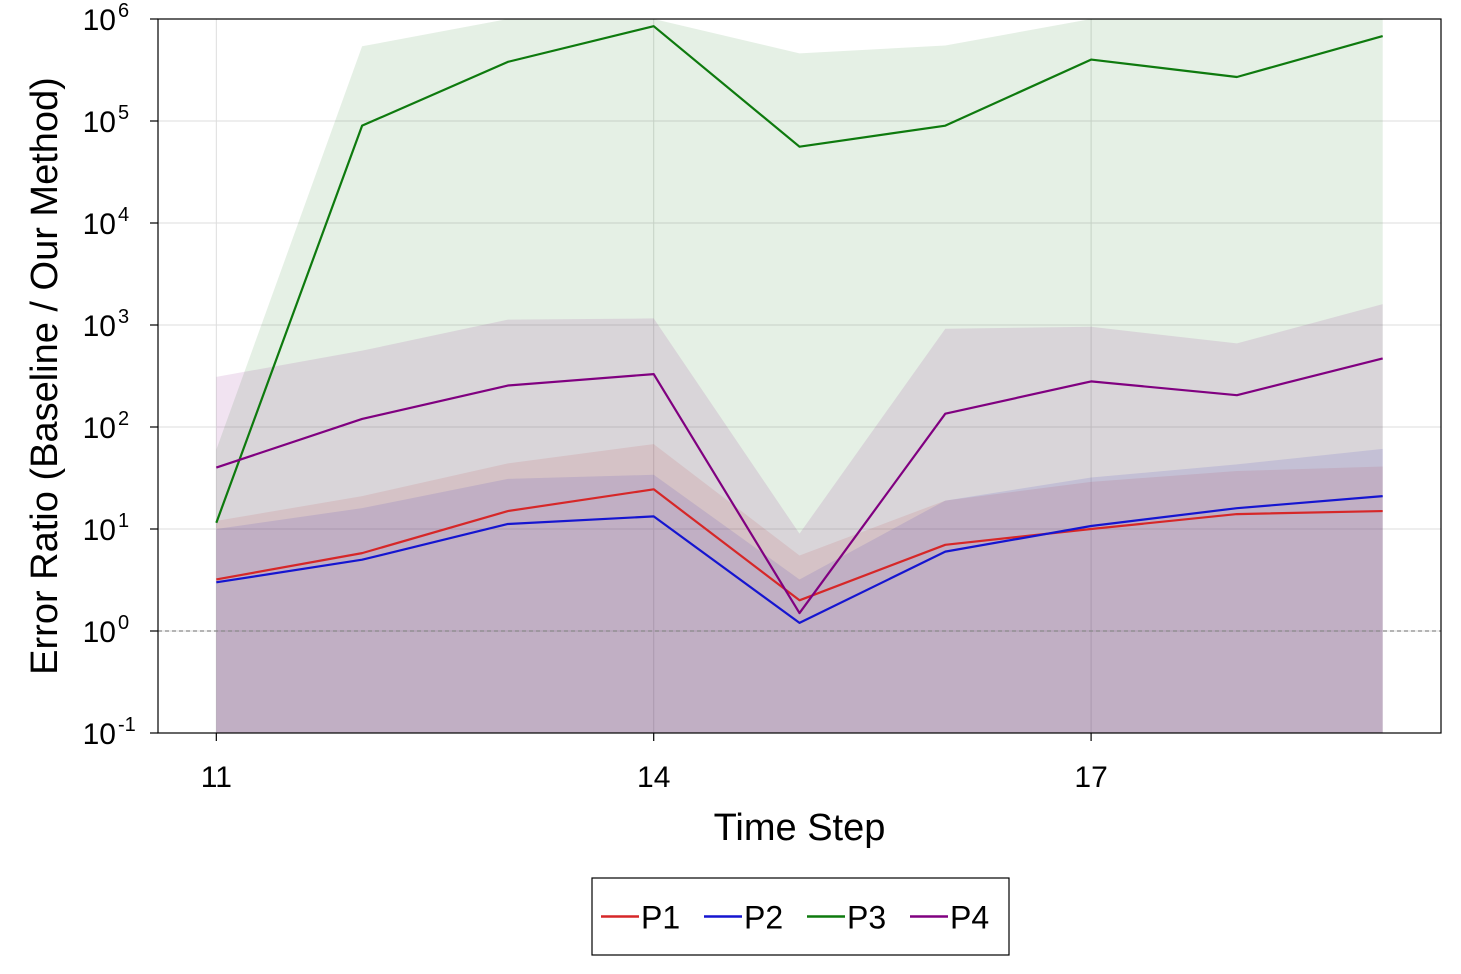 Image resolution: width=1461 pixels, height=974 pixels. I want to click on y-tick-exponent: -1, so click(127, 725).